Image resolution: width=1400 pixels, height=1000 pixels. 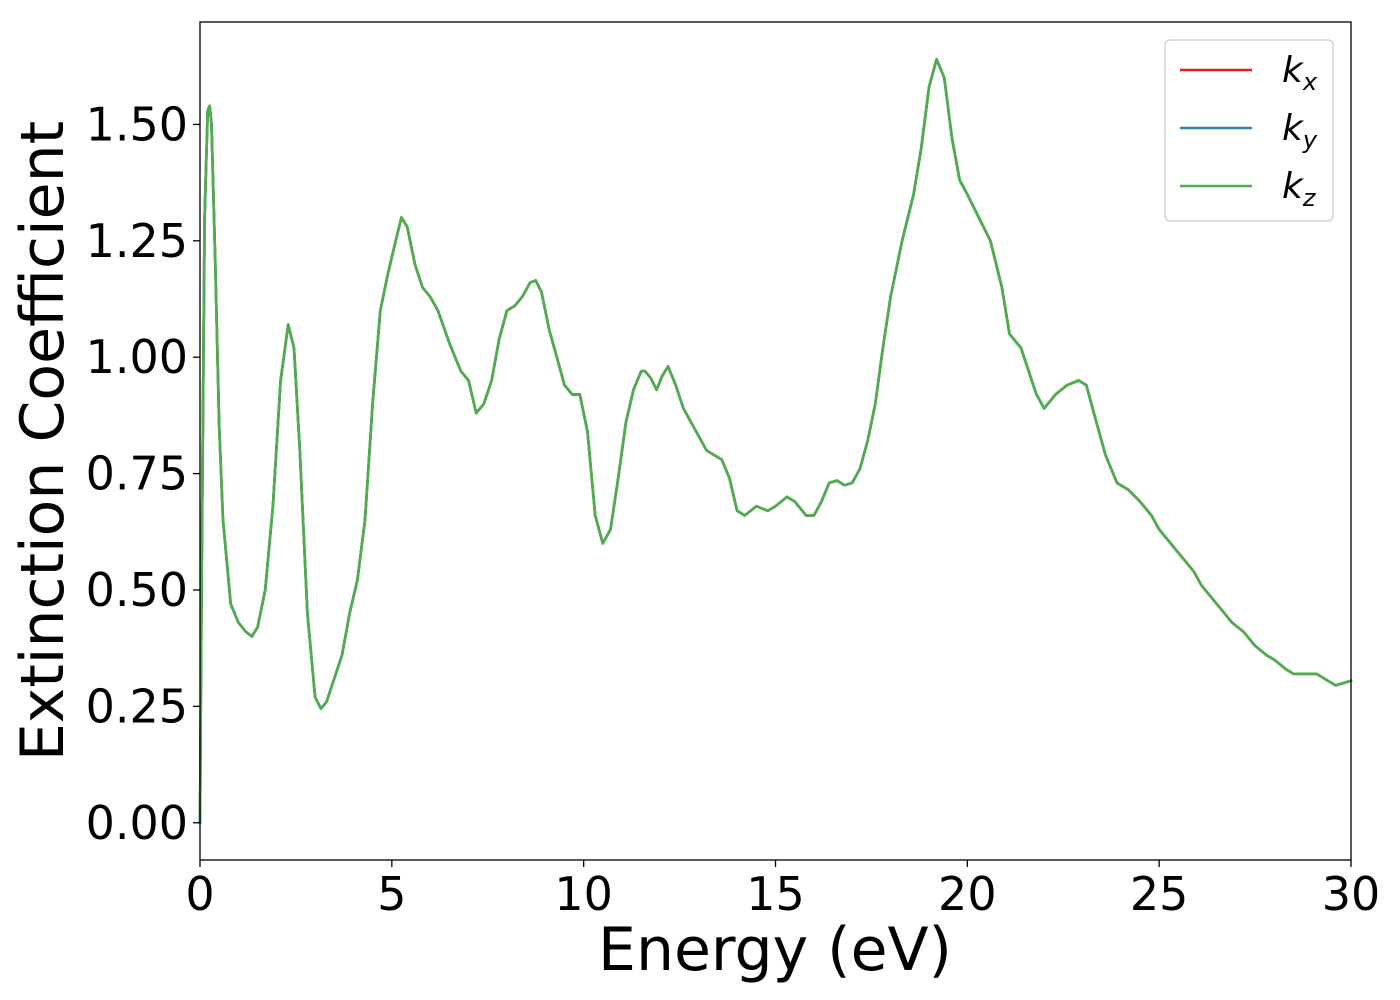 What do you see at coordinates (967, 894) in the screenshot?
I see `x-tick-label: 20` at bounding box center [967, 894].